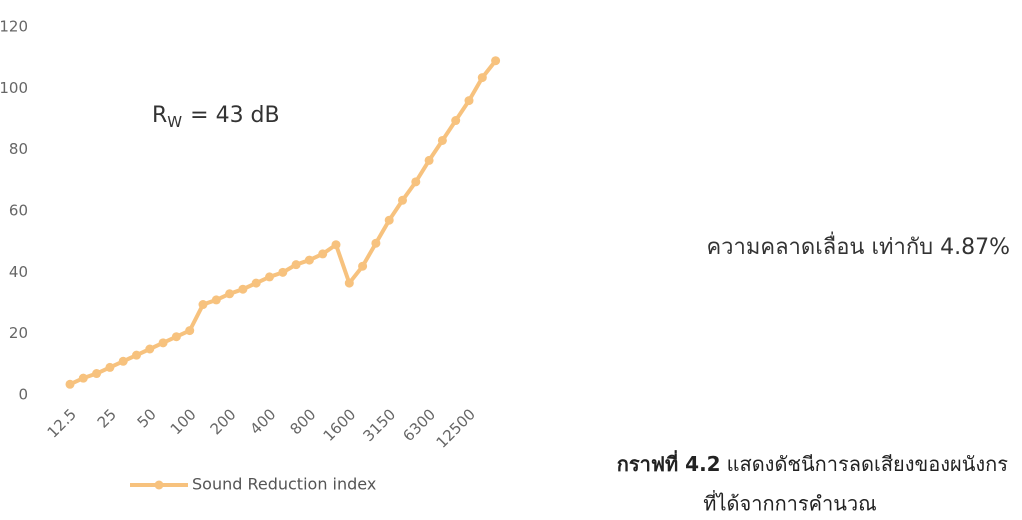  What do you see at coordinates (669, 462) in the screenshot?
I see `caption-label: กราฟที่ 4.2` at bounding box center [669, 462].